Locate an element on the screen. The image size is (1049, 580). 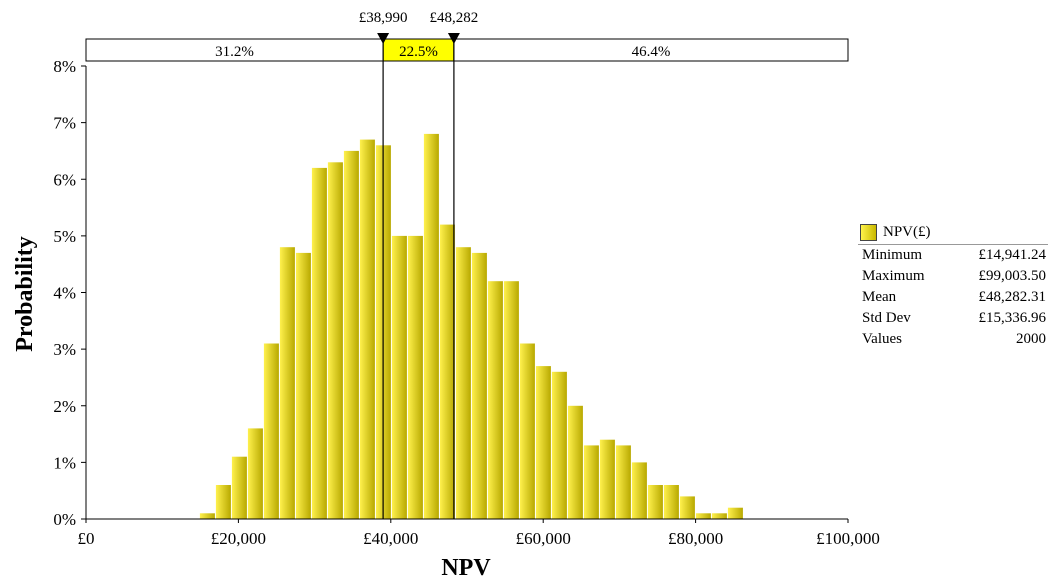
delimiter-value-label: £48,282 is located at coordinates (454, 18).